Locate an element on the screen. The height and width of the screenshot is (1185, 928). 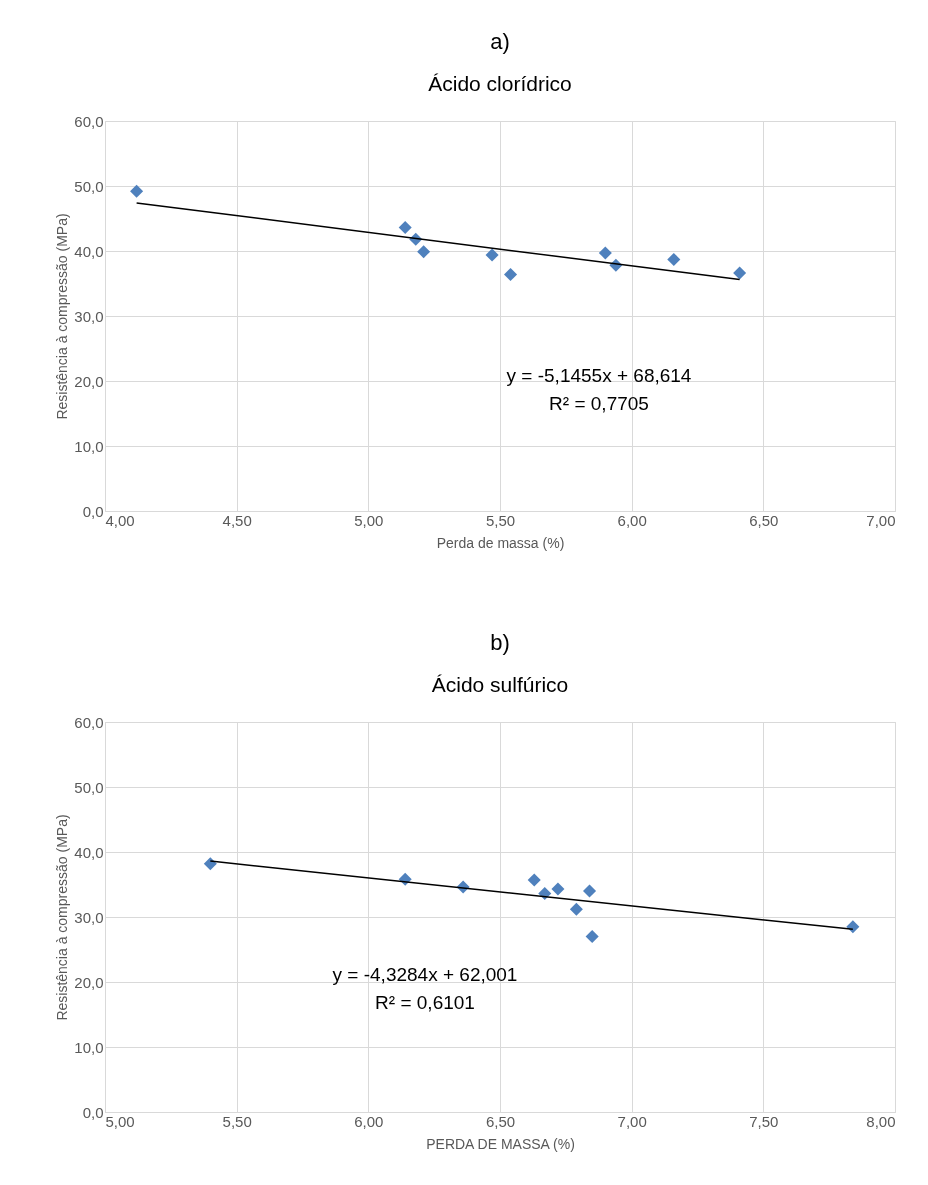
chart-title: a) is located at coordinates (500, 41).